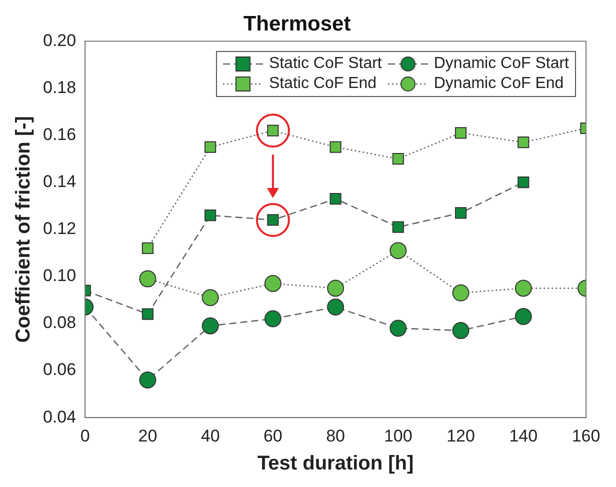  I want to click on y-tick-label: 0.06, so click(59, 370).